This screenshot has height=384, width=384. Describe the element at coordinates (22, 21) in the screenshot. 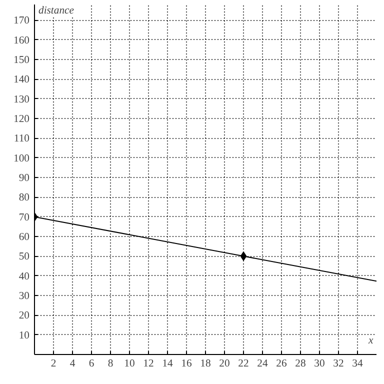

I see `y-tick-label: 170` at that location.